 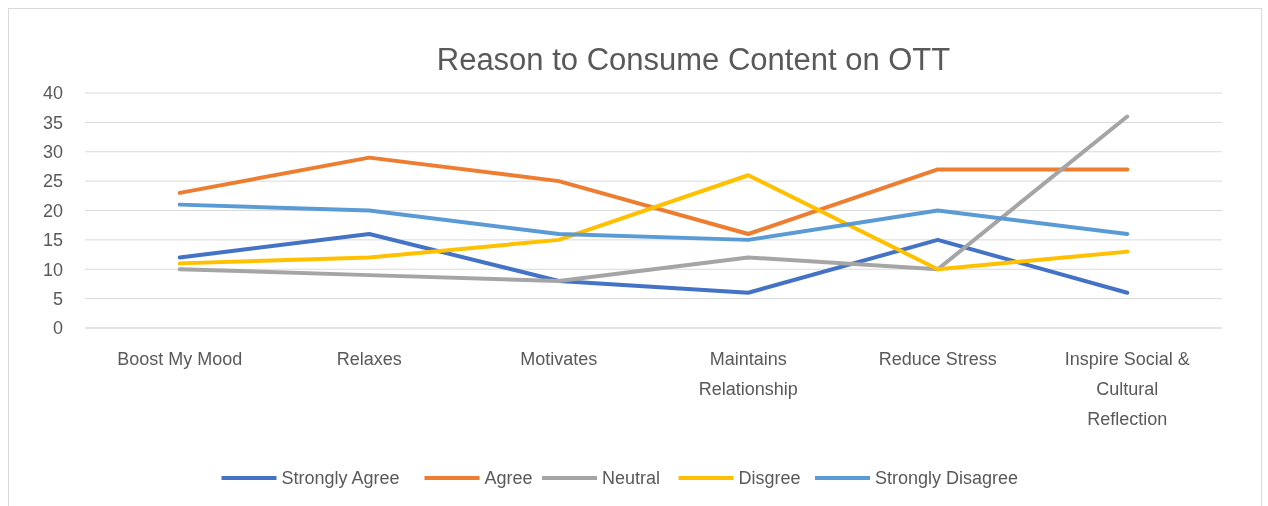 I want to click on x-tick-label: Maintains Relationship, so click(x=748, y=374).